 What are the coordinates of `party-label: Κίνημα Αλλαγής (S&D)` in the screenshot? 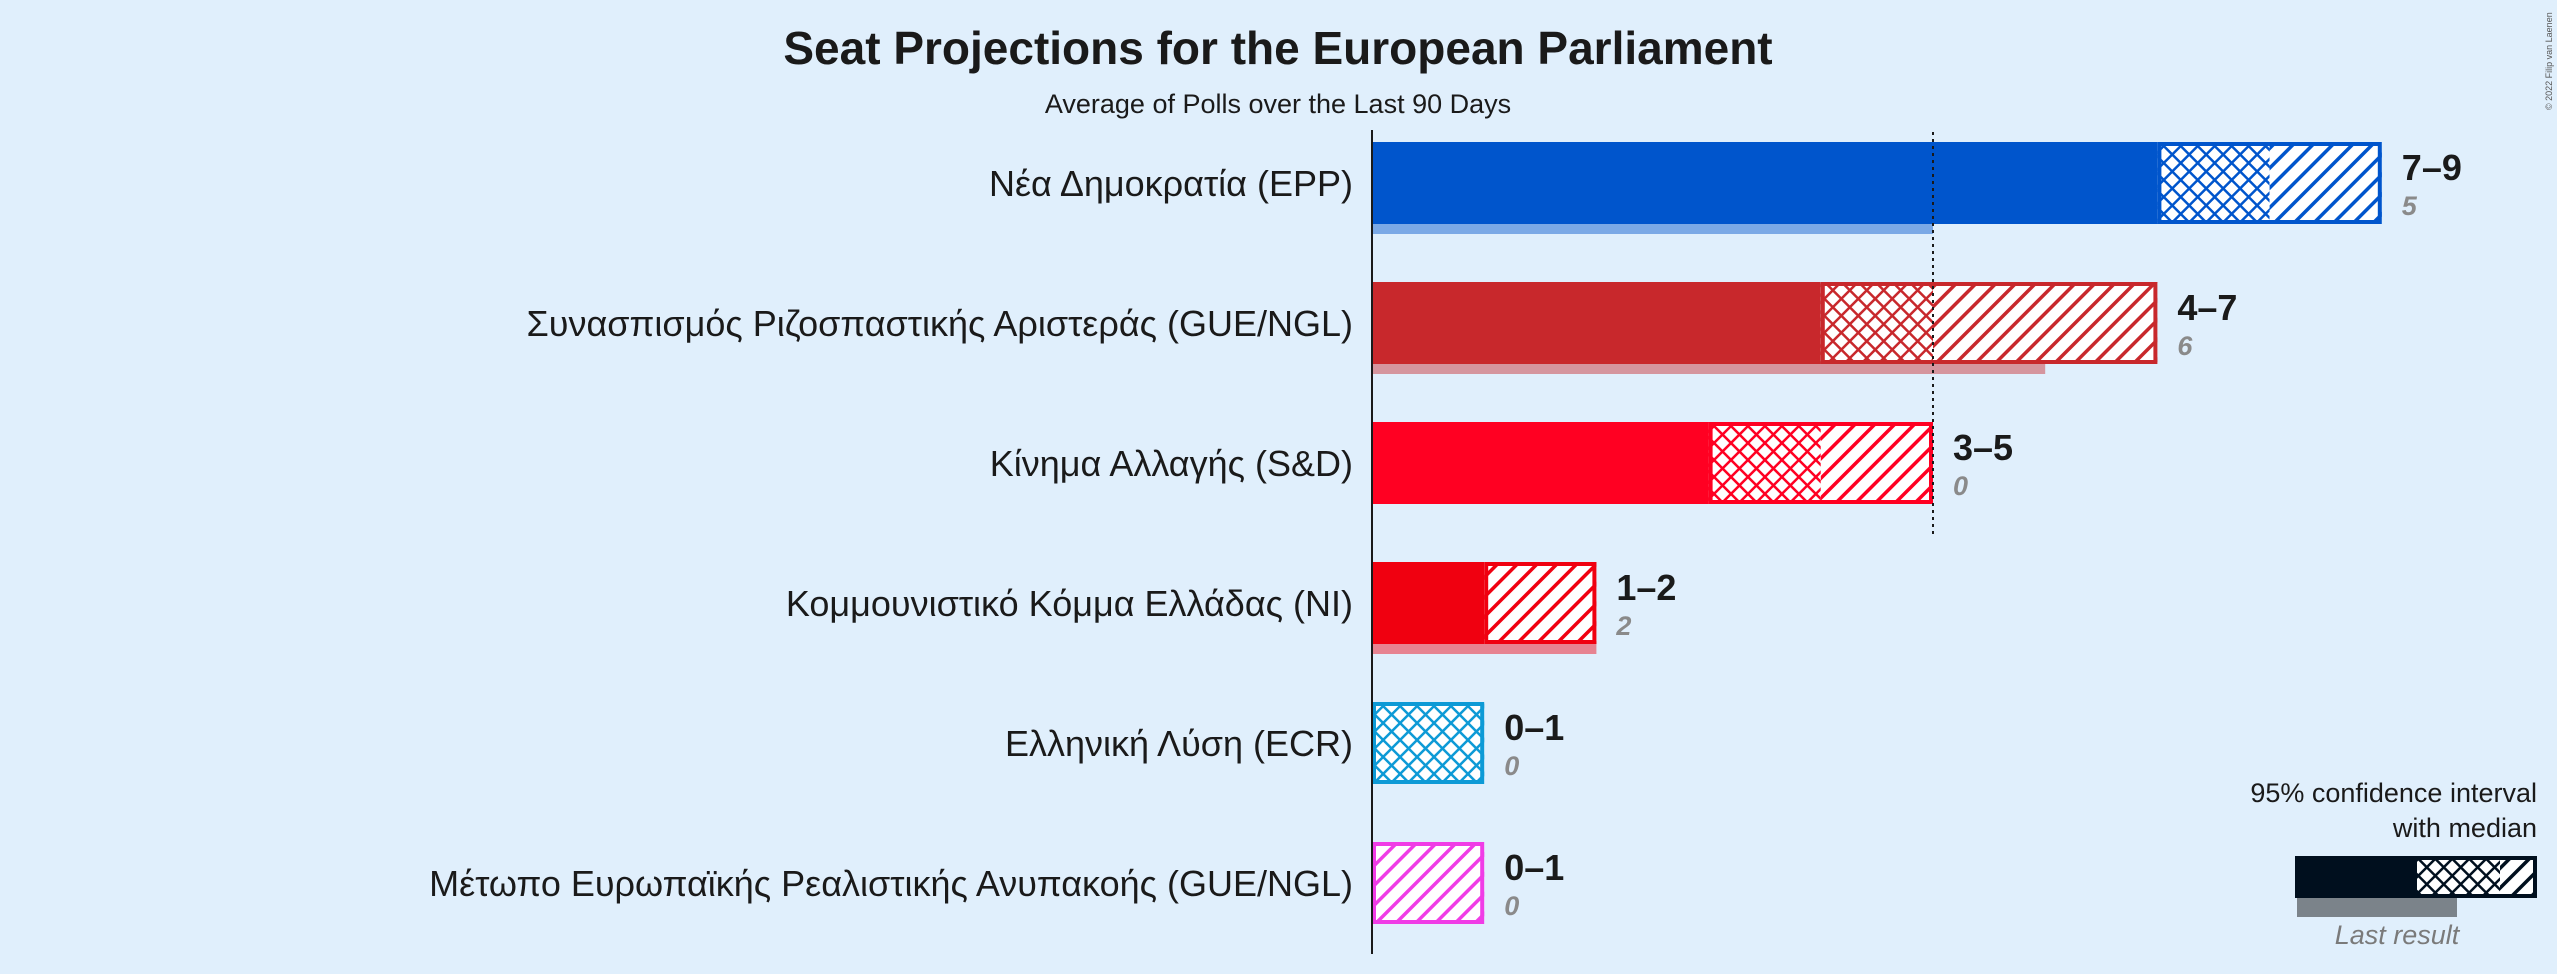 It's located at (1171, 463).